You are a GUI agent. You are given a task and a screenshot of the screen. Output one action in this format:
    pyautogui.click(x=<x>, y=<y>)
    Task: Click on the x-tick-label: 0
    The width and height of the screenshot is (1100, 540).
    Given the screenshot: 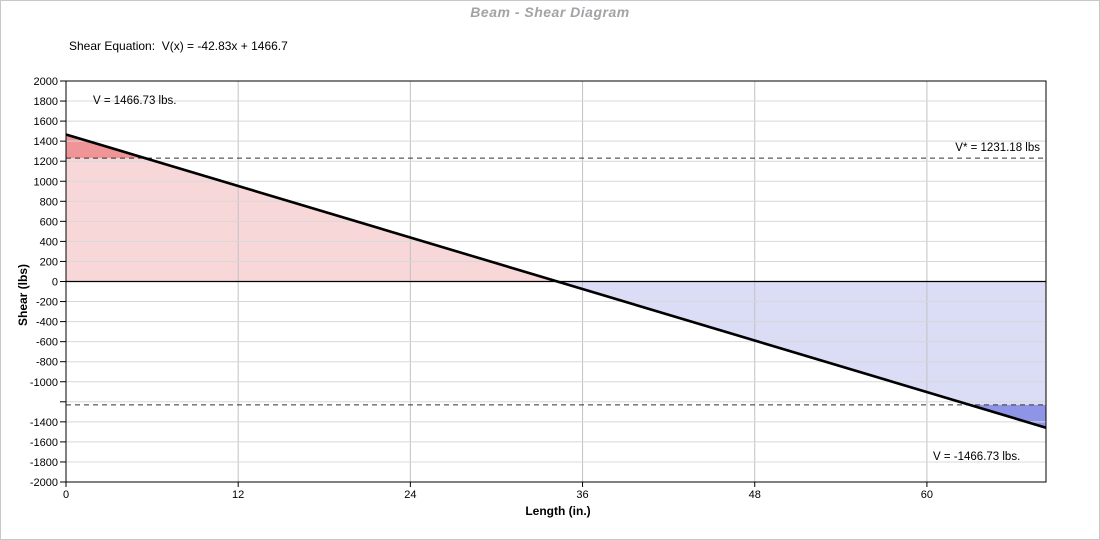 What is the action you would take?
    pyautogui.click(x=66, y=495)
    